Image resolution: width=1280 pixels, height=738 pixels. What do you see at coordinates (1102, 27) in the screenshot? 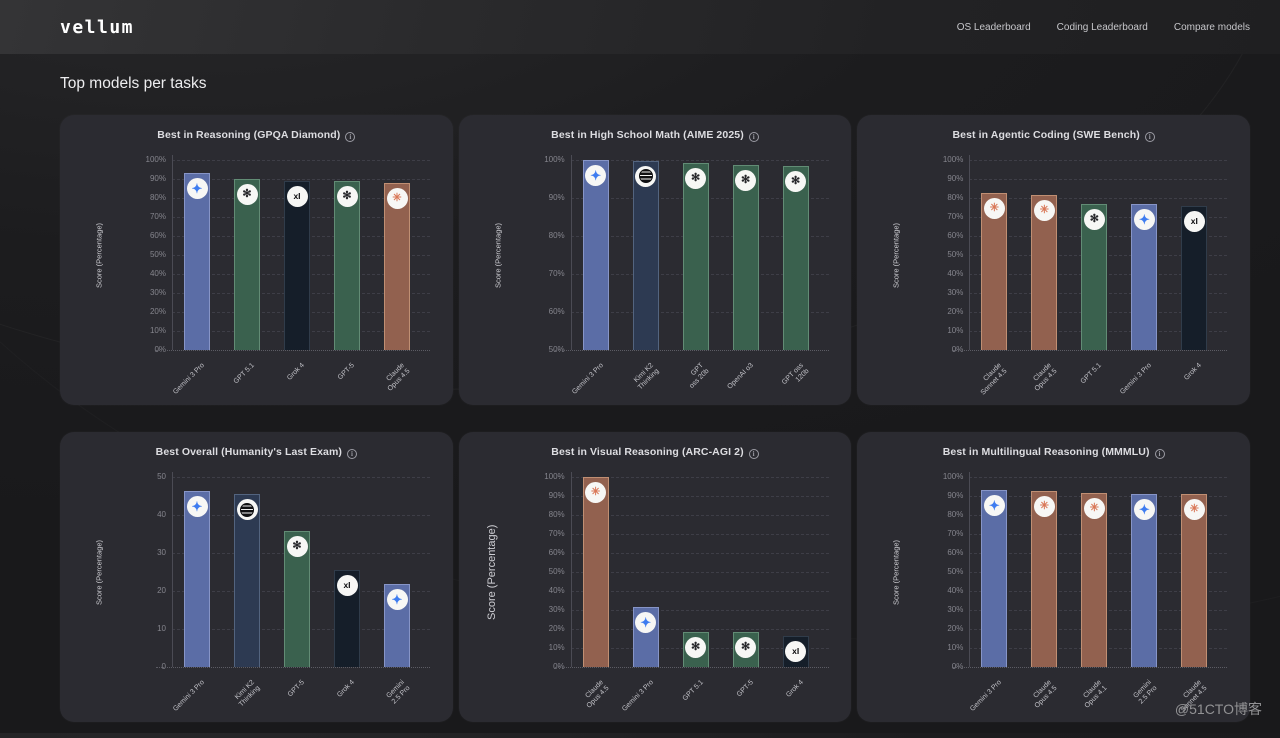
I see `nav-coding-leaderboard: Coding Leaderboard` at bounding box center [1102, 27].